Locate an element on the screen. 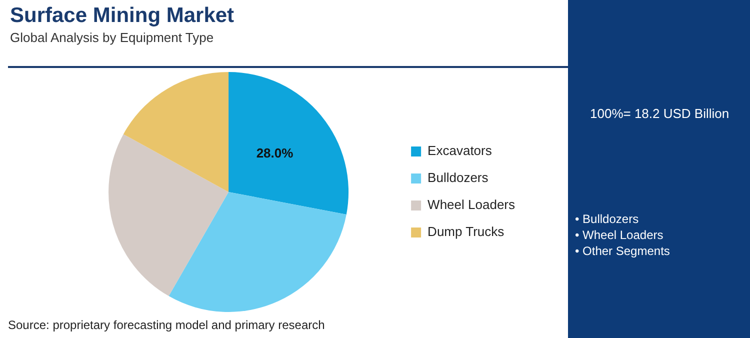  legend-label: Wheel Loaders is located at coordinates (472, 204).